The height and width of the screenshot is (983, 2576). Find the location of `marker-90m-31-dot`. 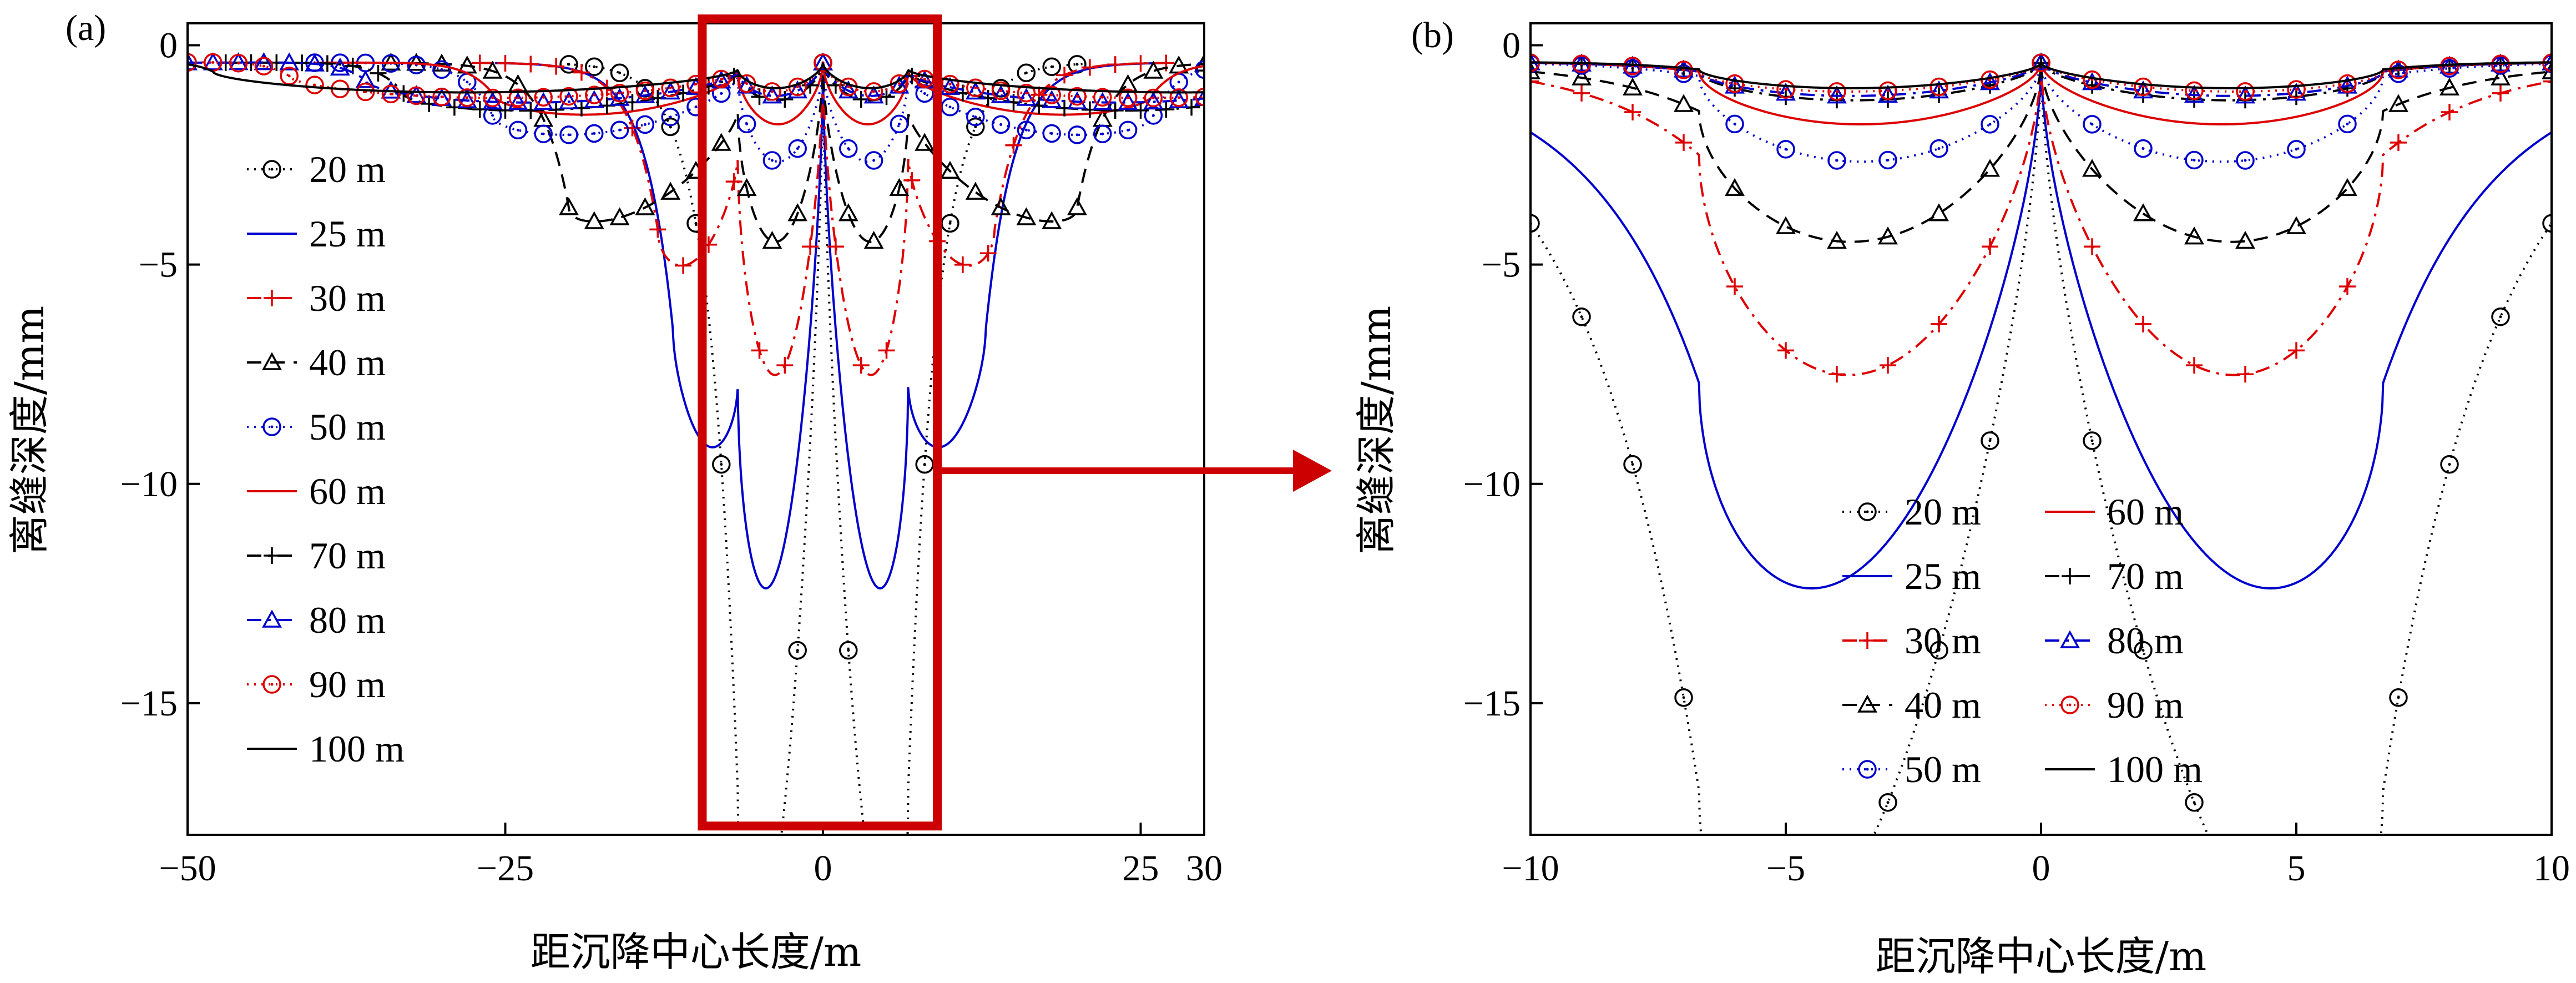

marker-90m-31-dot is located at coordinates (975, 87).